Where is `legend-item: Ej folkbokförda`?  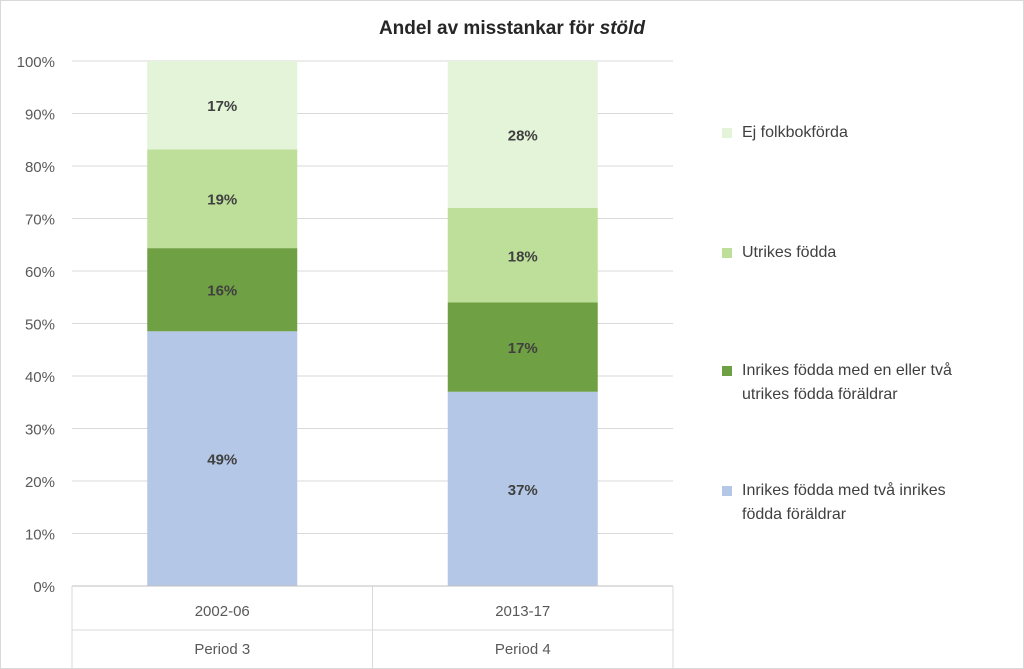
legend-item: Ej folkbokförda is located at coordinates (852, 134).